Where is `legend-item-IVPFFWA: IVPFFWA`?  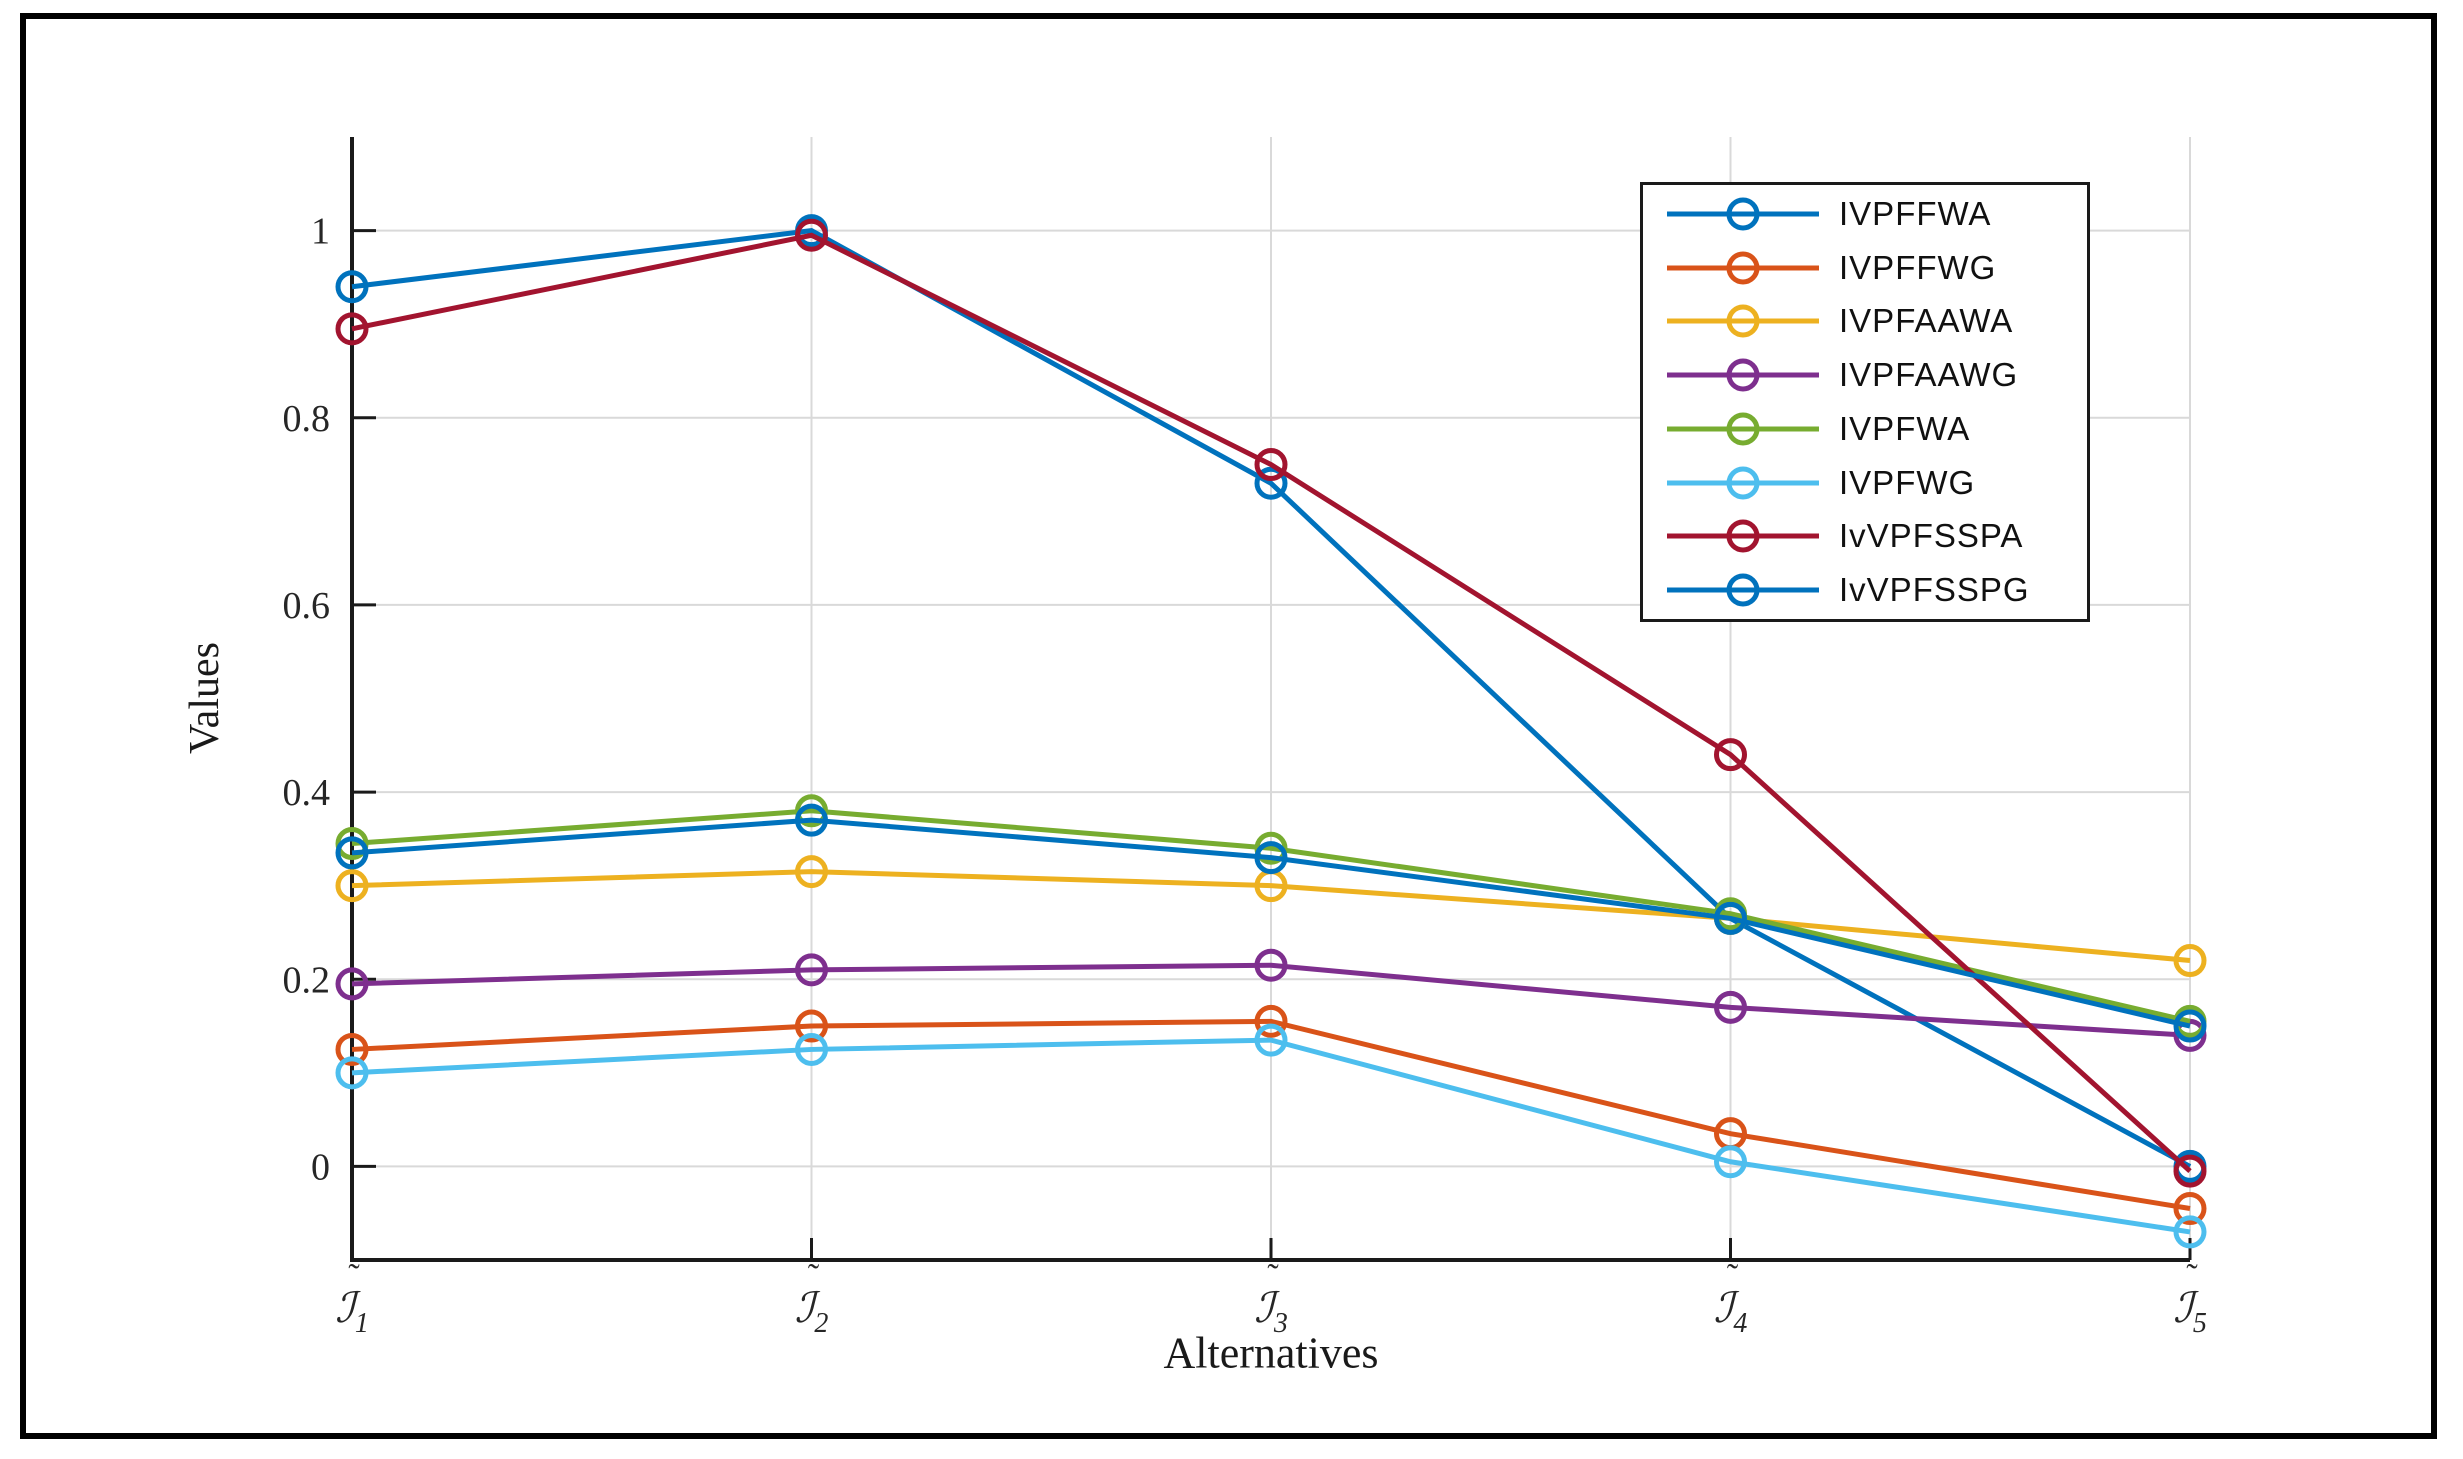
legend-item-IVPFFWA: IVPFFWA is located at coordinates (1865, 214).